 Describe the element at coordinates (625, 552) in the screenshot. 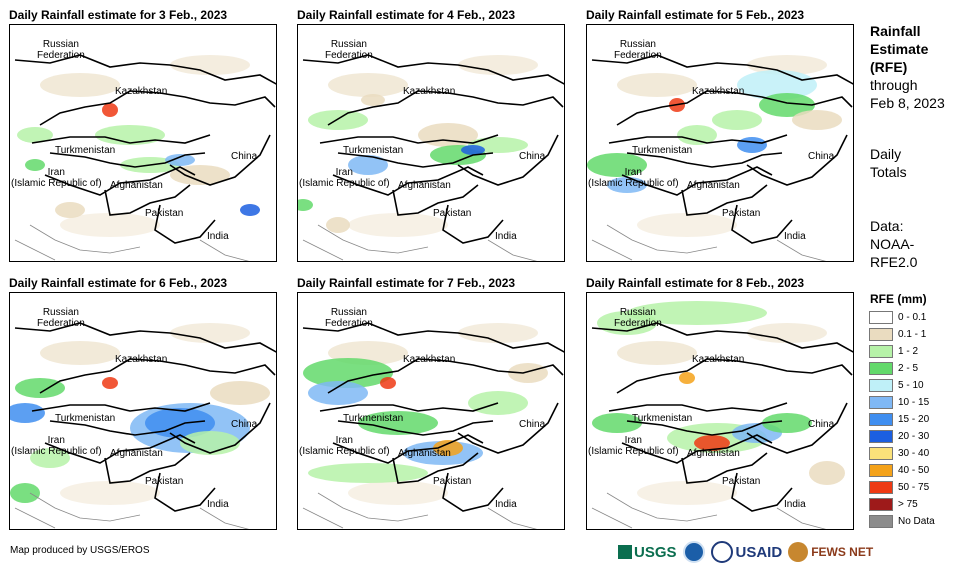

I see `usgs-mark-icon` at that location.